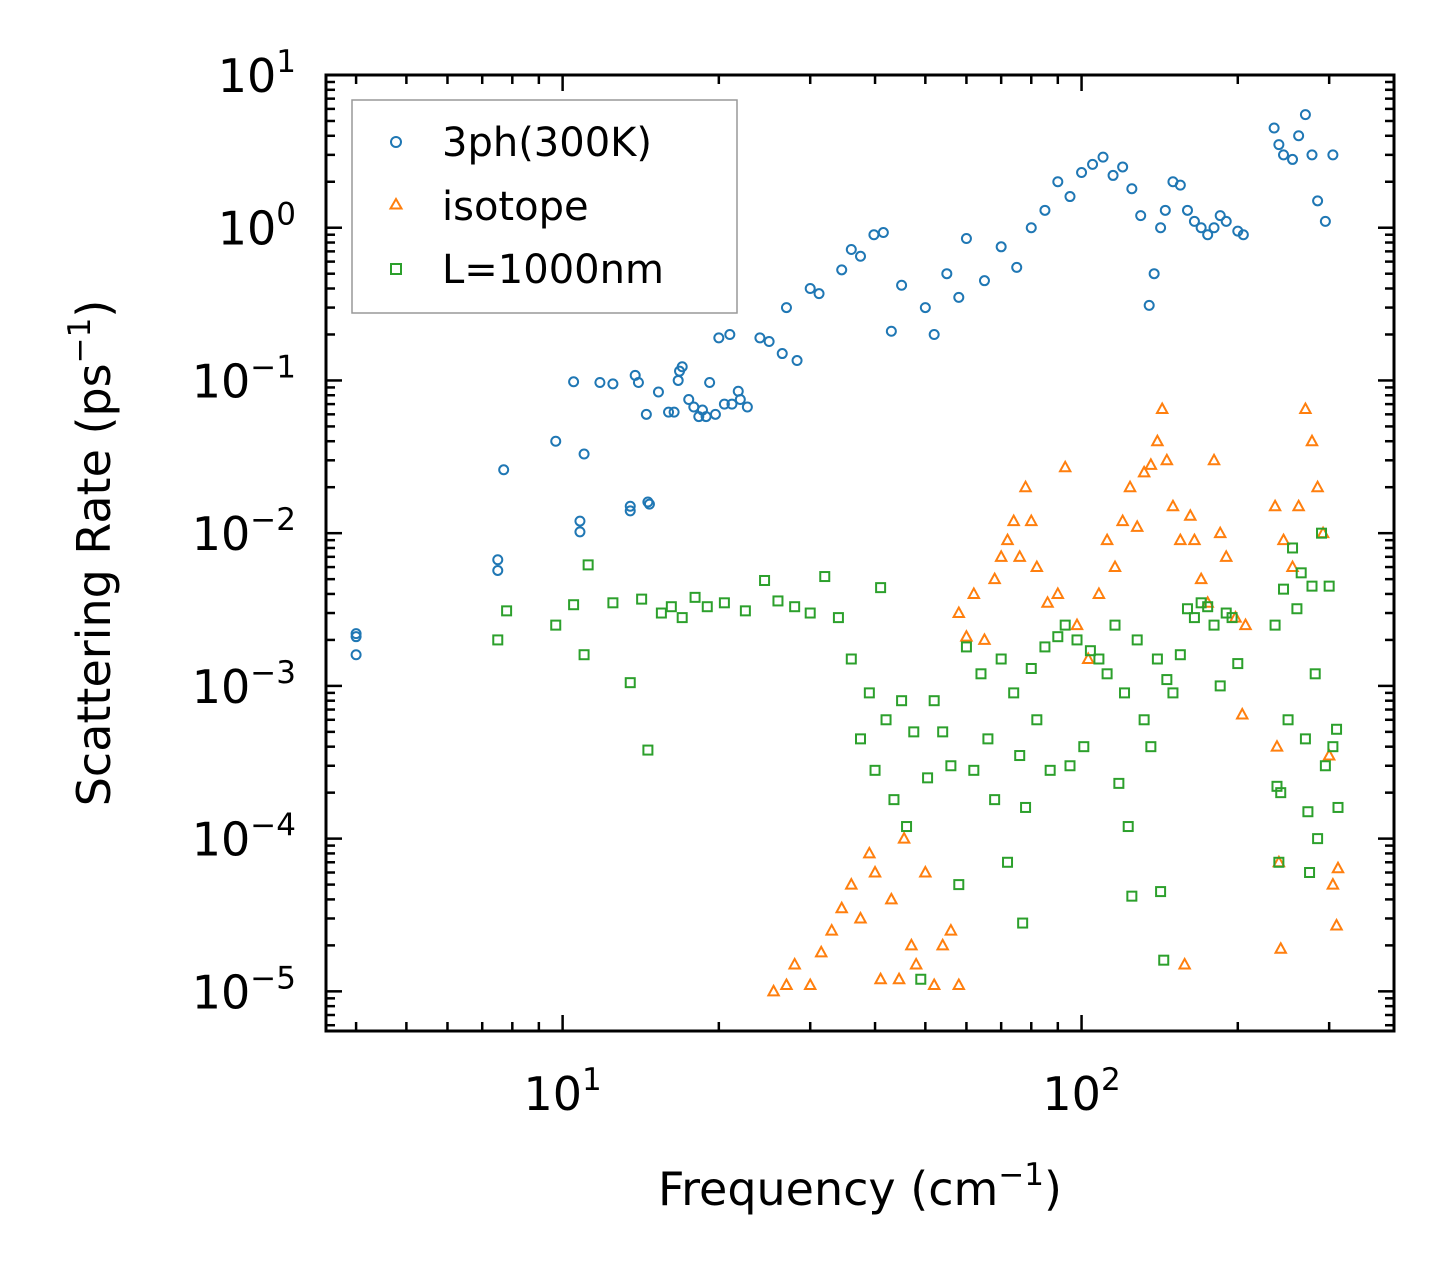 The width and height of the screenshot is (1455, 1281). What do you see at coordinates (94, 584) in the screenshot?
I see `y-axis-title-text: Scattering Rate (ps` at bounding box center [94, 584].